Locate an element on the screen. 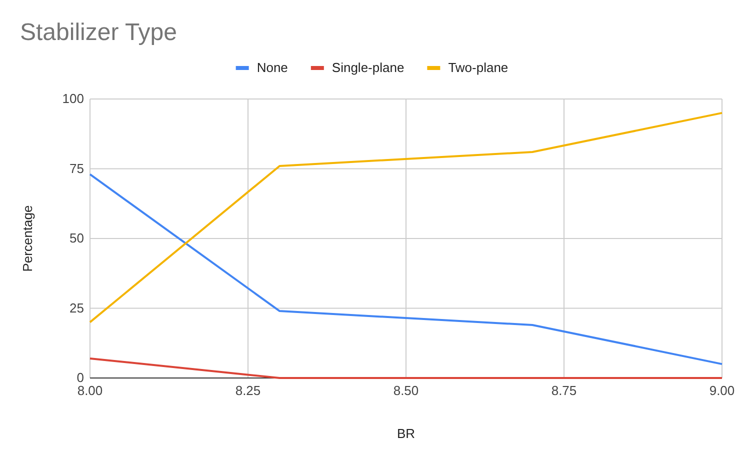  chart-title: Stabilizer Type is located at coordinates (98, 32).